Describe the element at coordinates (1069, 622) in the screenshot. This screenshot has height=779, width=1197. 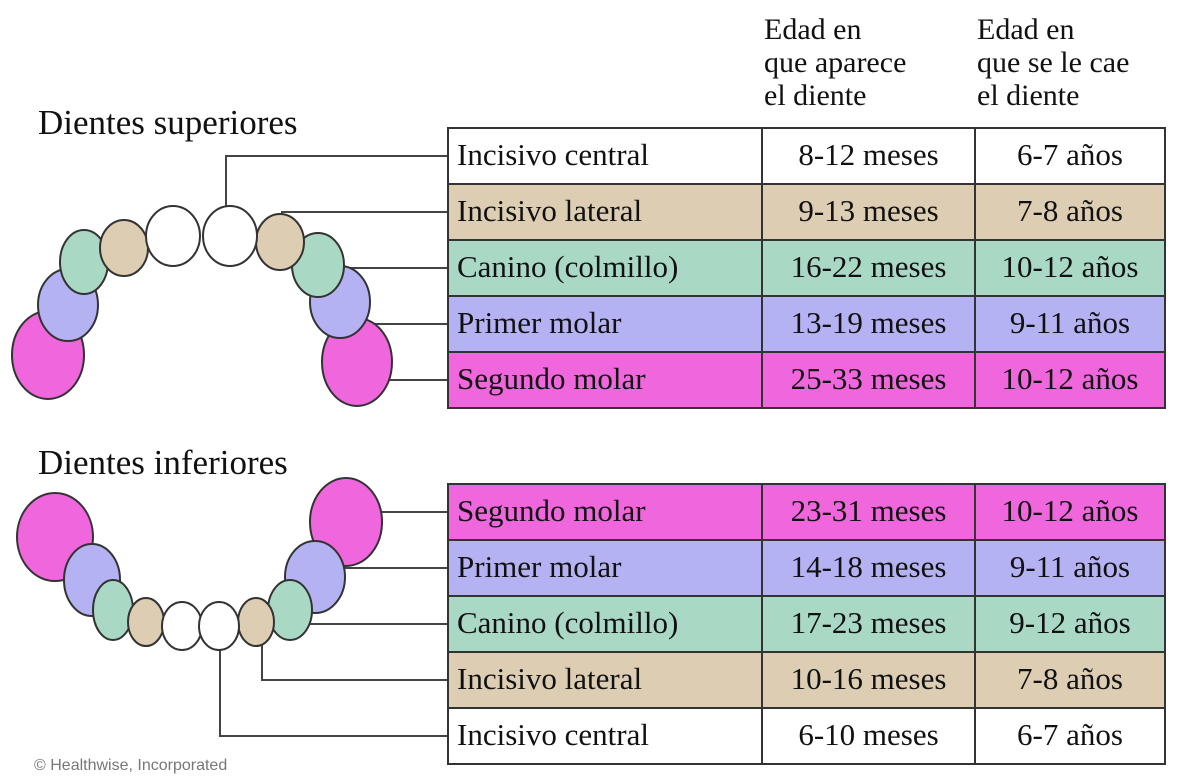
I see `cell-text: 9-12 años` at that location.